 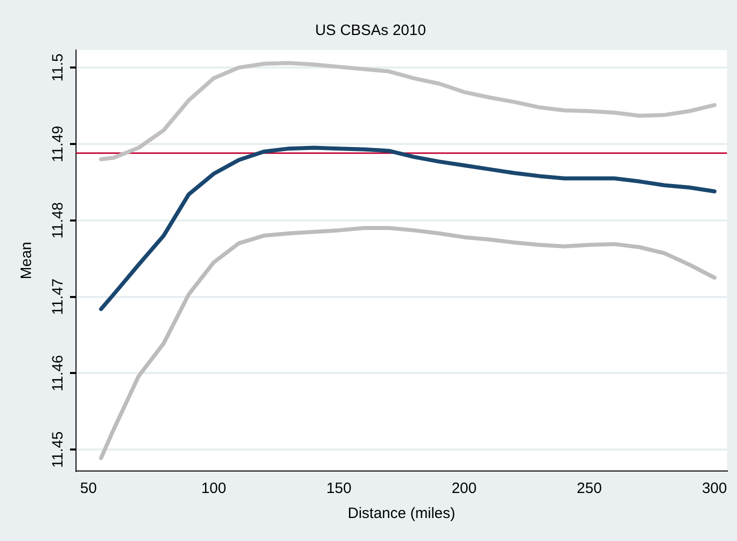 I want to click on y-axis-title: Mean, so click(x=27, y=261).